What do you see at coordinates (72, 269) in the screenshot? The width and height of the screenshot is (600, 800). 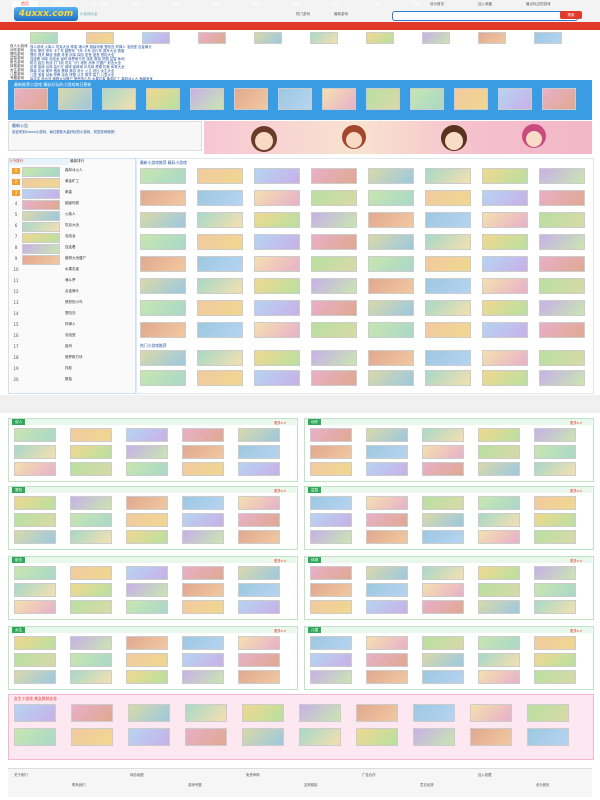 I see `rank-game-name: 水果忍者` at bounding box center [72, 269].